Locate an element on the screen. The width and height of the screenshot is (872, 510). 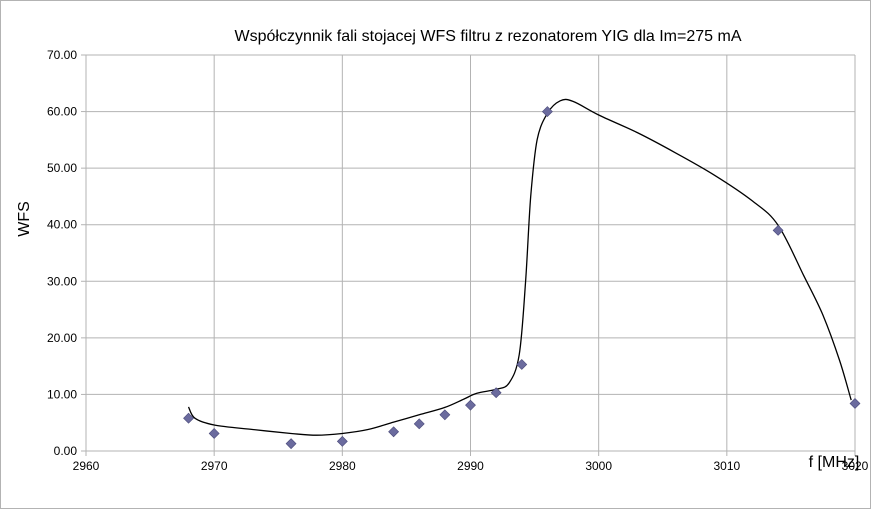
x-tick-label: 2980 is located at coordinates (342, 466).